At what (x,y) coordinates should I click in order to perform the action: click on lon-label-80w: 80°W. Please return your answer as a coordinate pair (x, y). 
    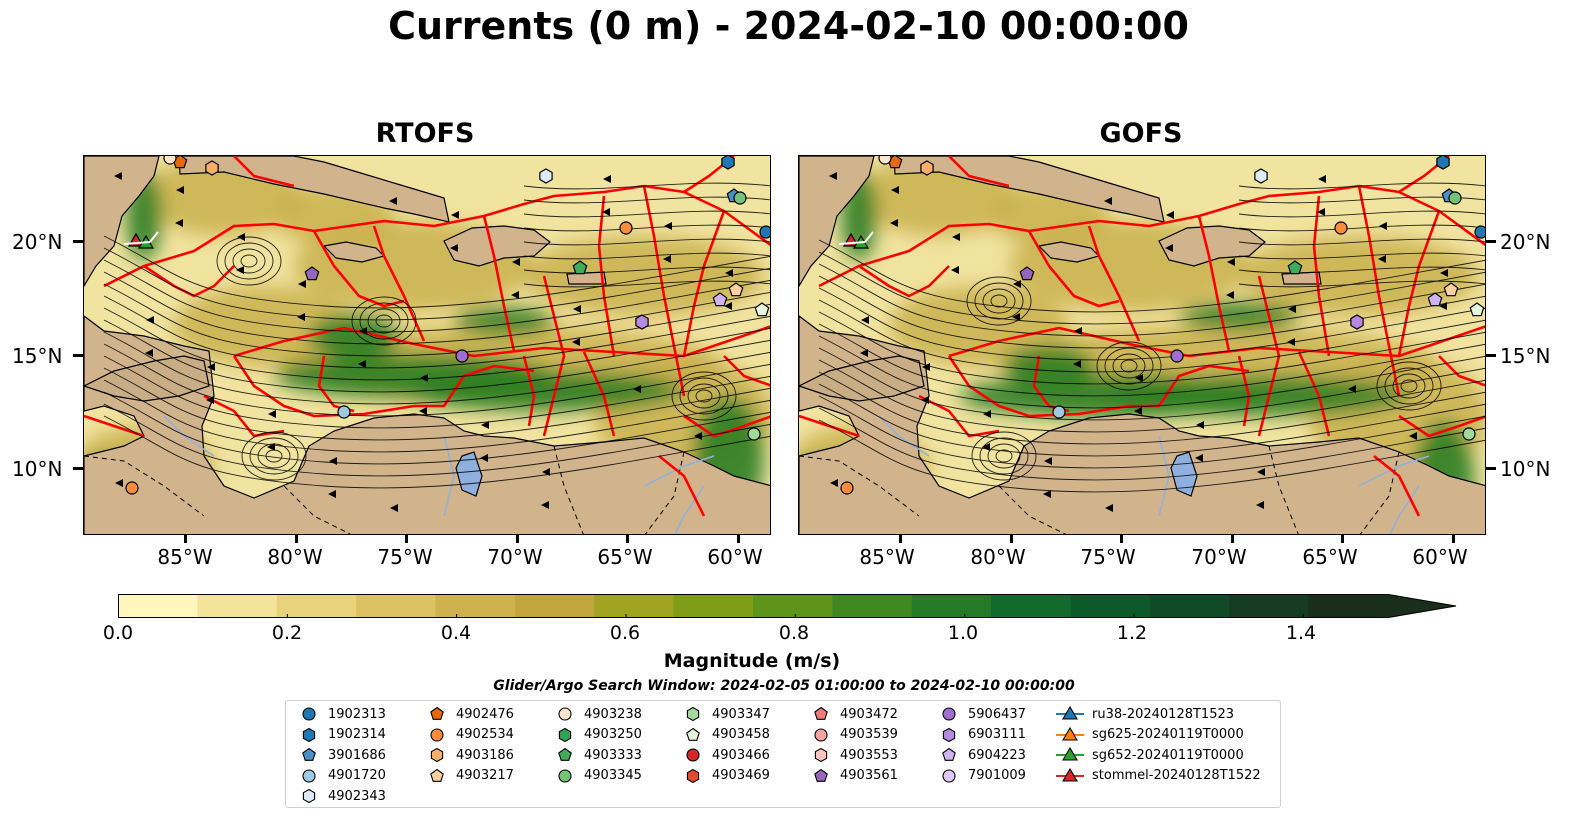
    Looking at the image, I should click on (295, 557).